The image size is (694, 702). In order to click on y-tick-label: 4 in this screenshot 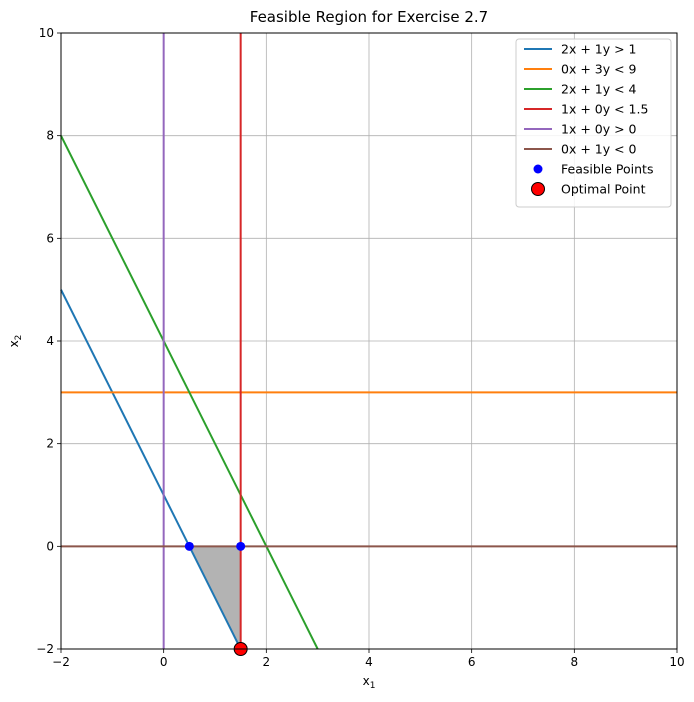, I will do `click(50, 341)`.